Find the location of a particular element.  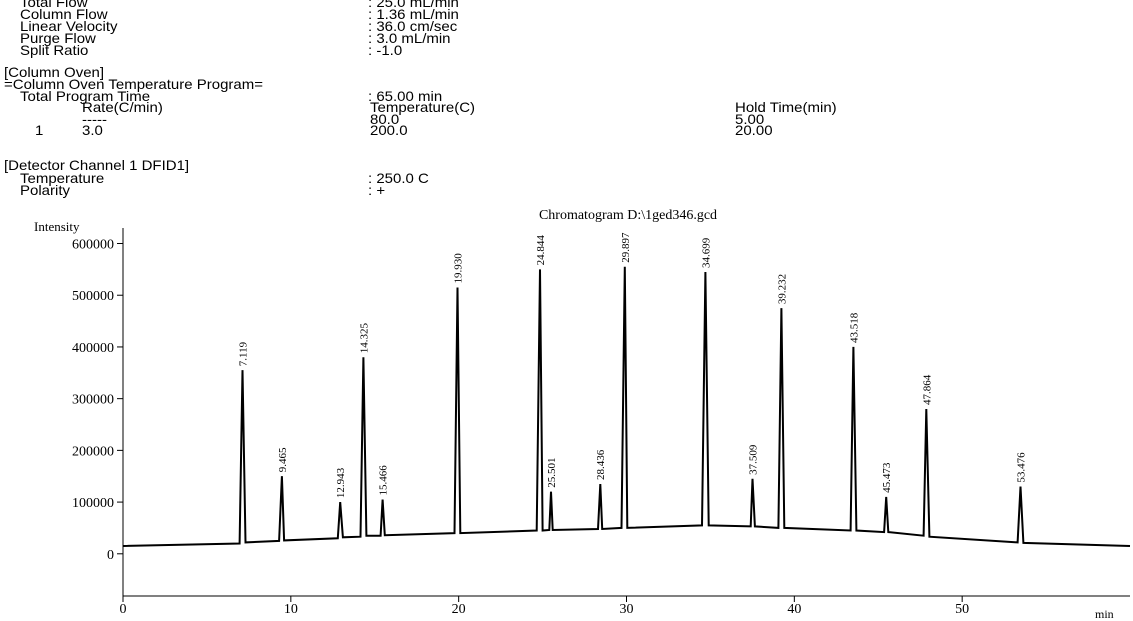

table-cell: 20.00 is located at coordinates (754, 131).